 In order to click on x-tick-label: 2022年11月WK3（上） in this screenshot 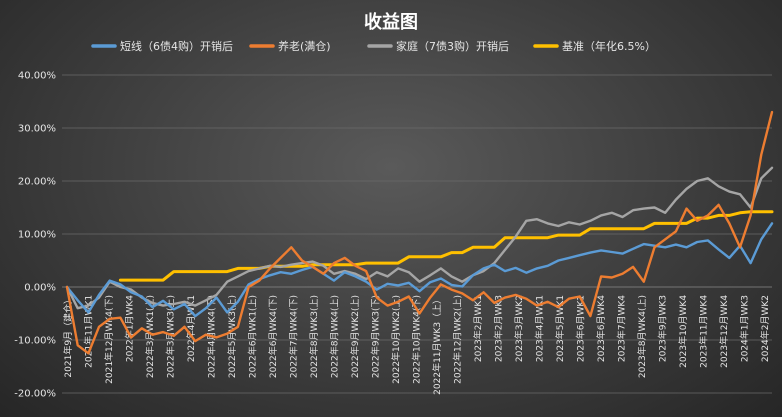, I will do `click(437, 345)`.